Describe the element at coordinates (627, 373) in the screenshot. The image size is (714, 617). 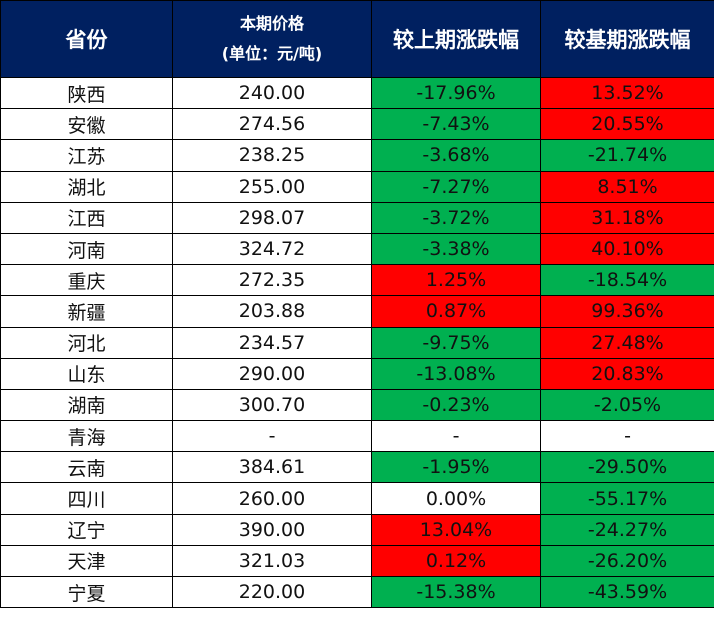
I see `vs-base-cell: 20.83%` at that location.